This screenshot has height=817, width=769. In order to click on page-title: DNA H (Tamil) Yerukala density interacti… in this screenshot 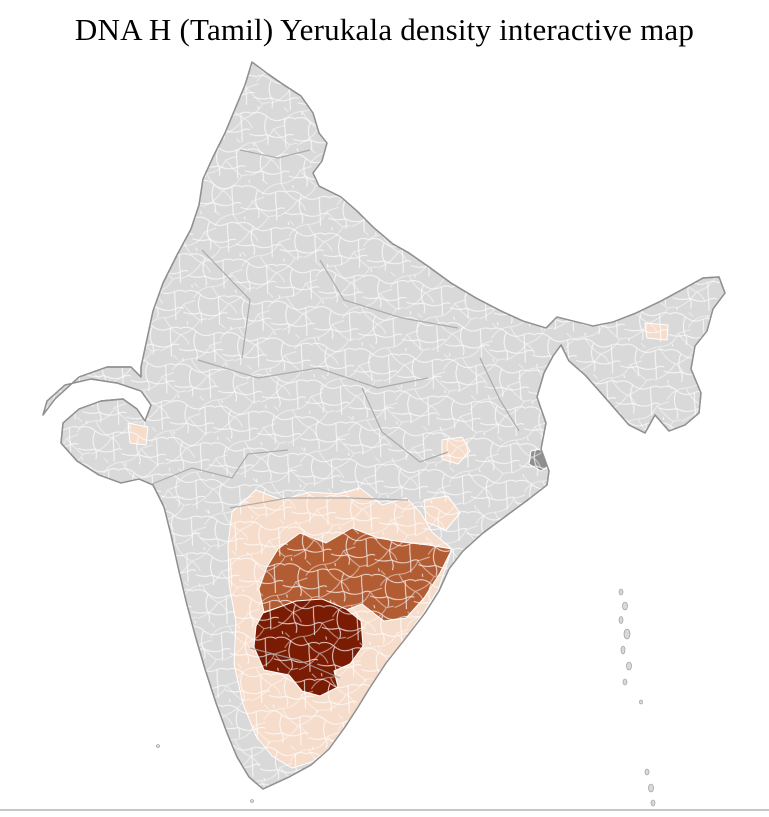, I will do `click(384, 29)`.